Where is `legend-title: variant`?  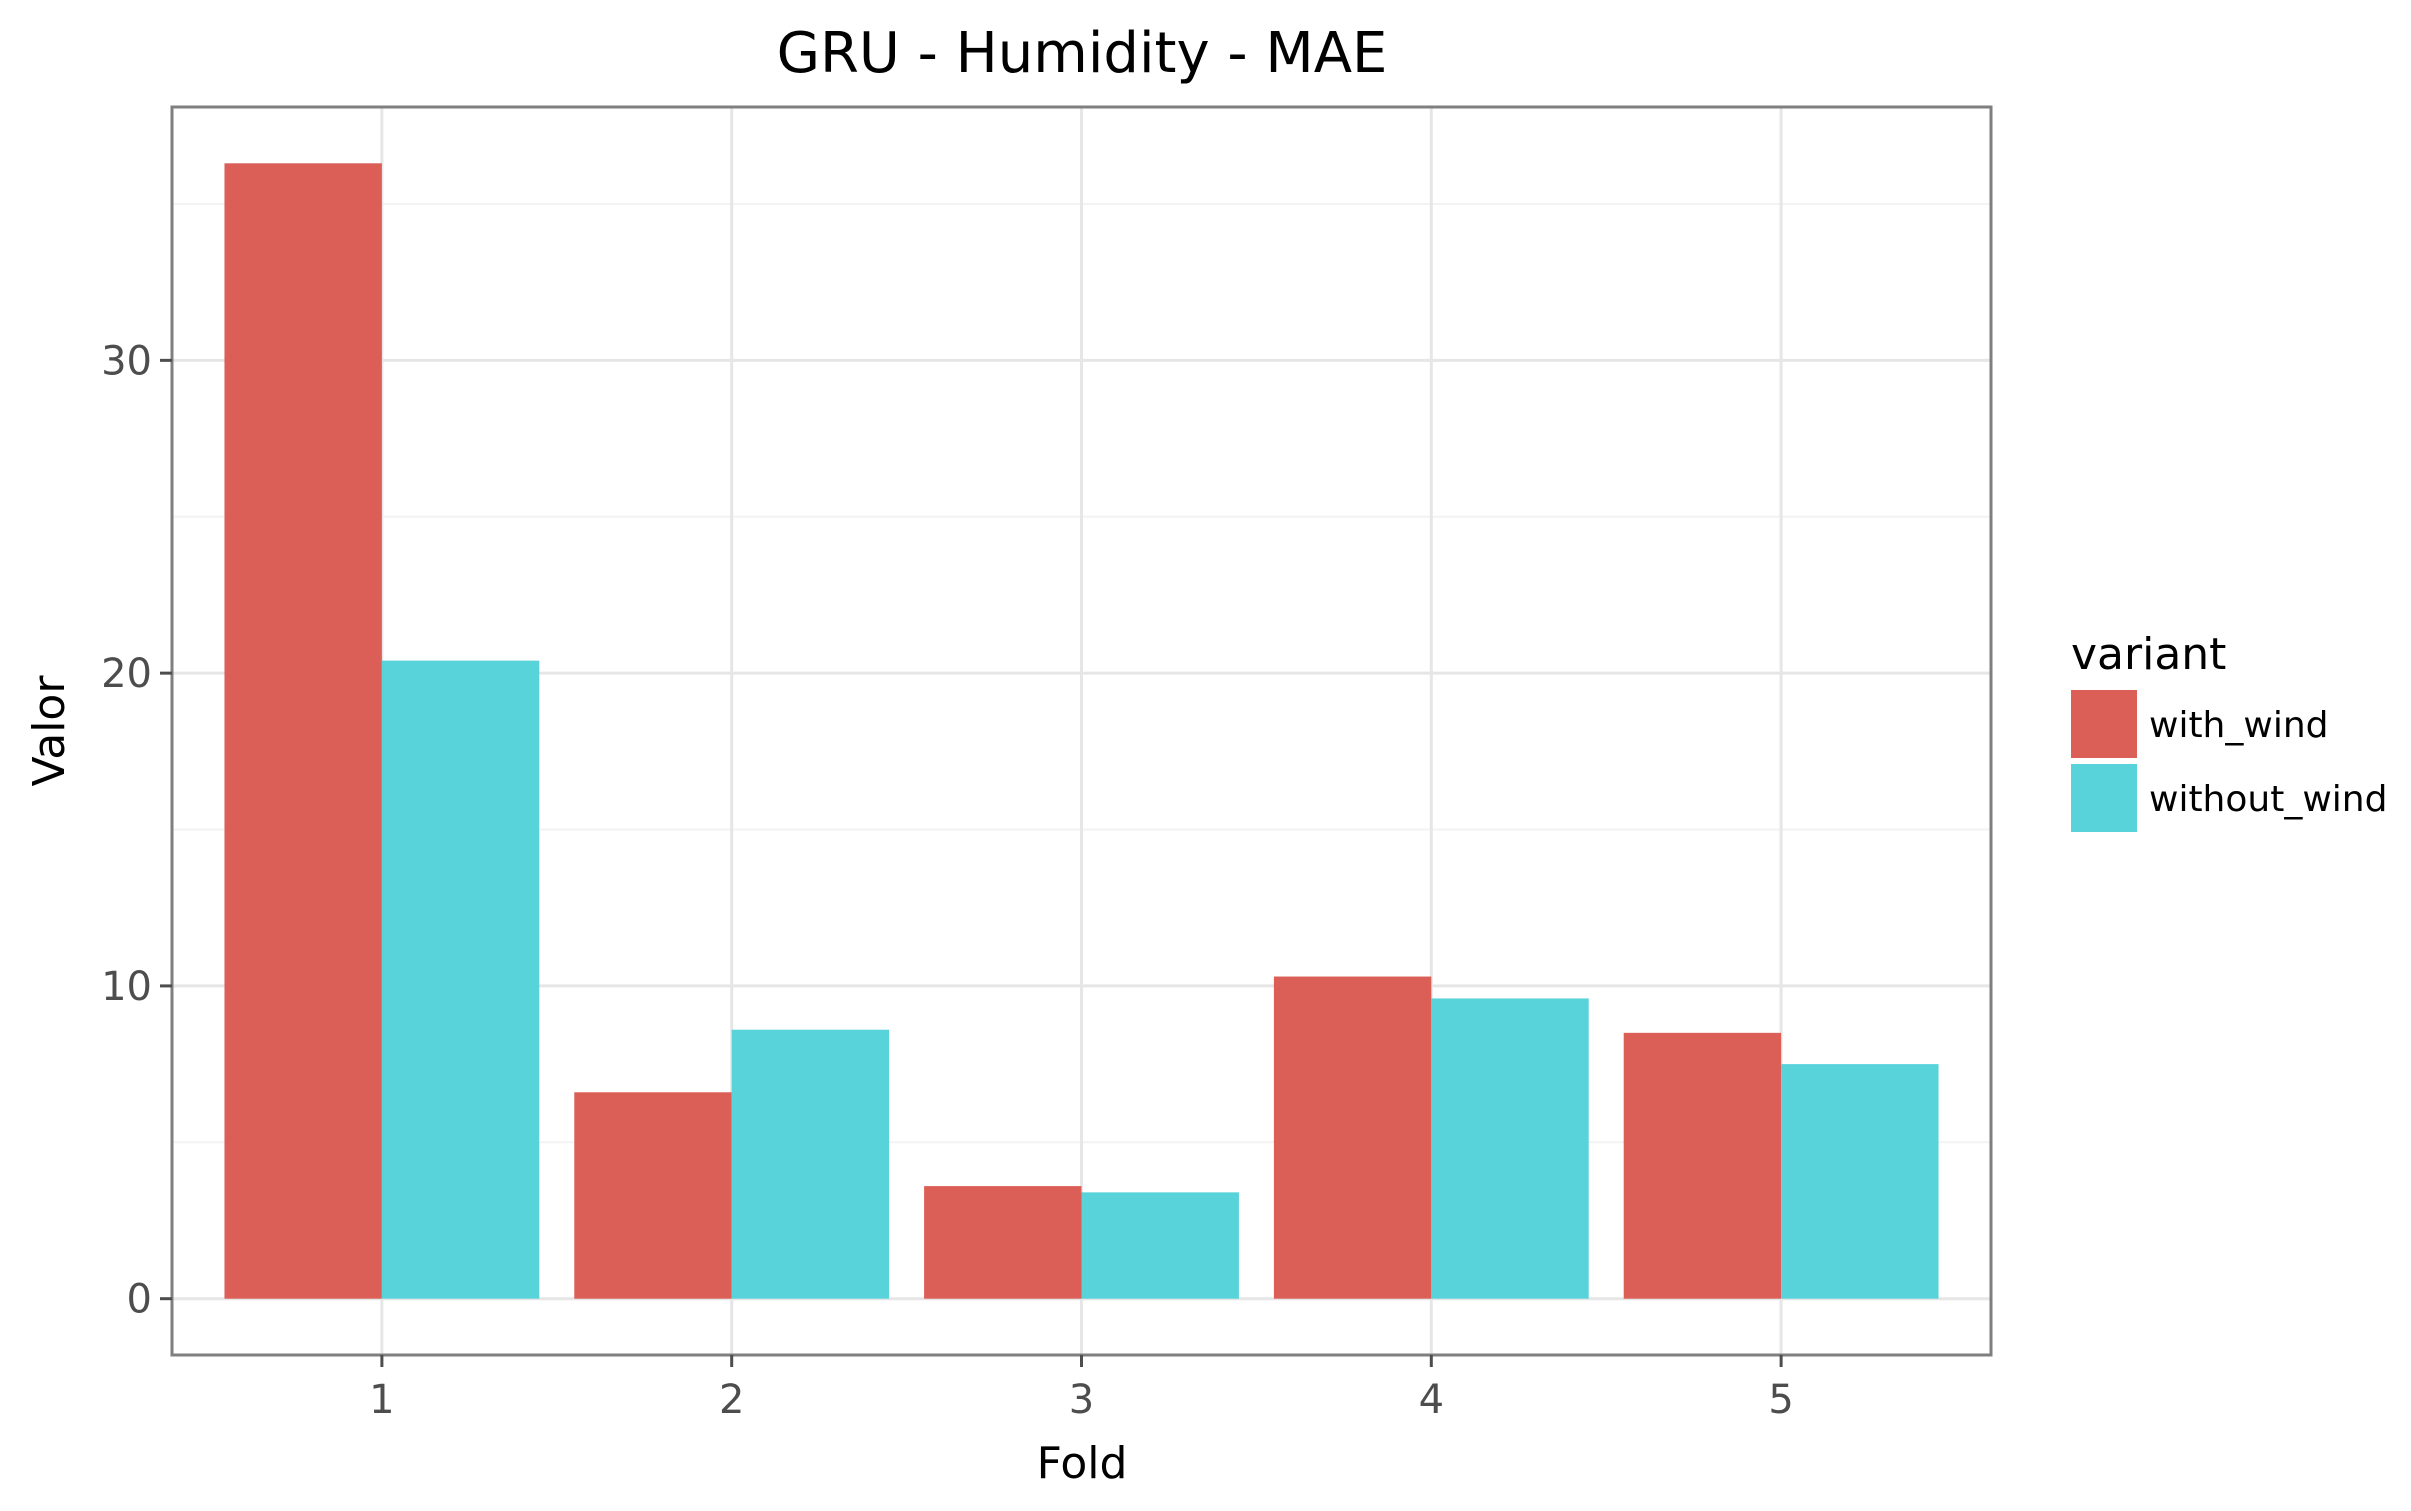 legend-title: variant is located at coordinates (2148, 654).